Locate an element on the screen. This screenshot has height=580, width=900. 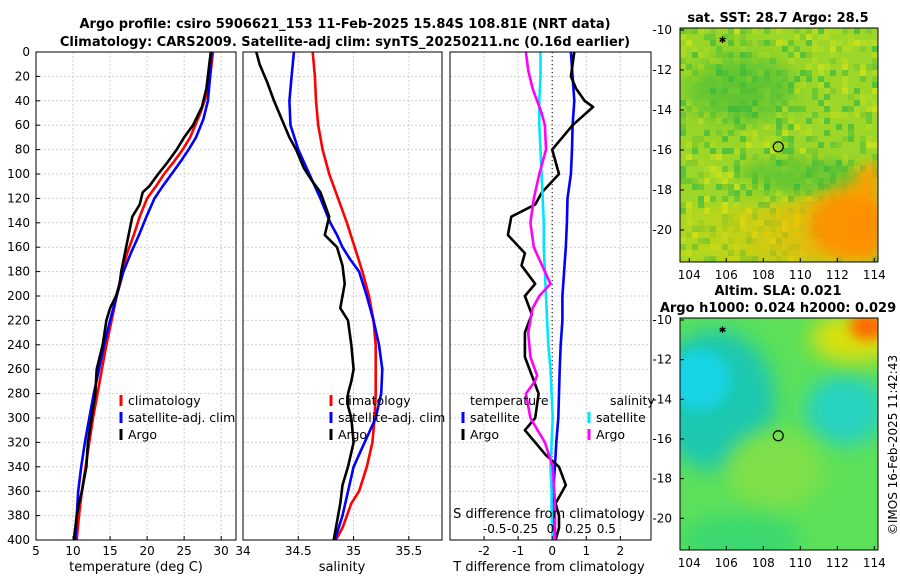
map-y-tick-label: -18 is located at coordinates (662, 479).